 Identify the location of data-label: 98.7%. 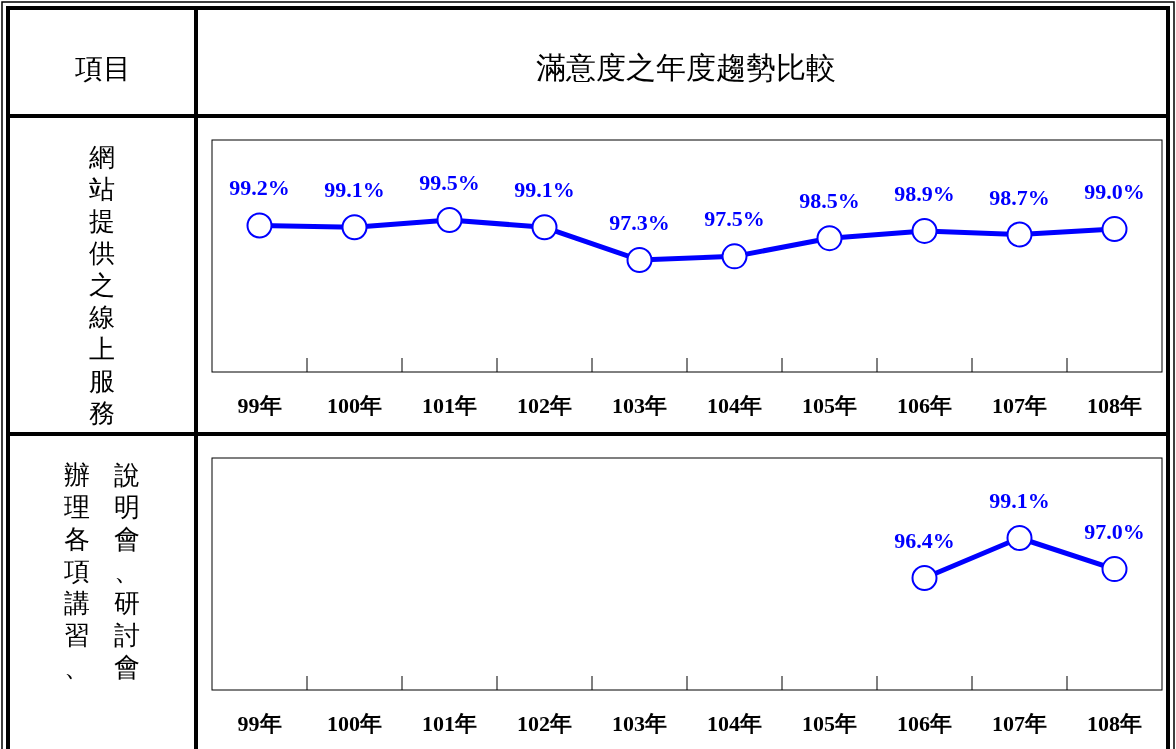
(1019, 197).